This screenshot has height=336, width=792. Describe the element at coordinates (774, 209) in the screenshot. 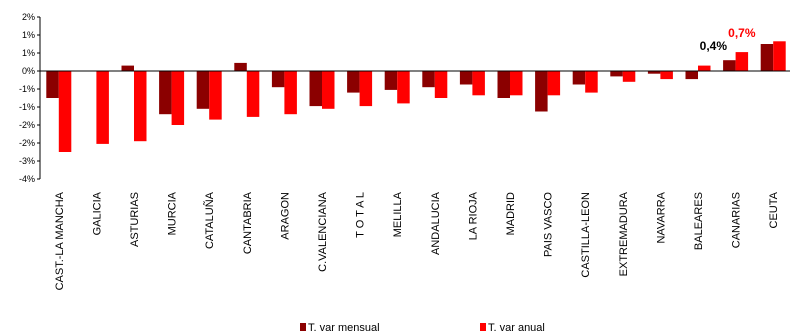

I see `category-label: CEUTA` at that location.